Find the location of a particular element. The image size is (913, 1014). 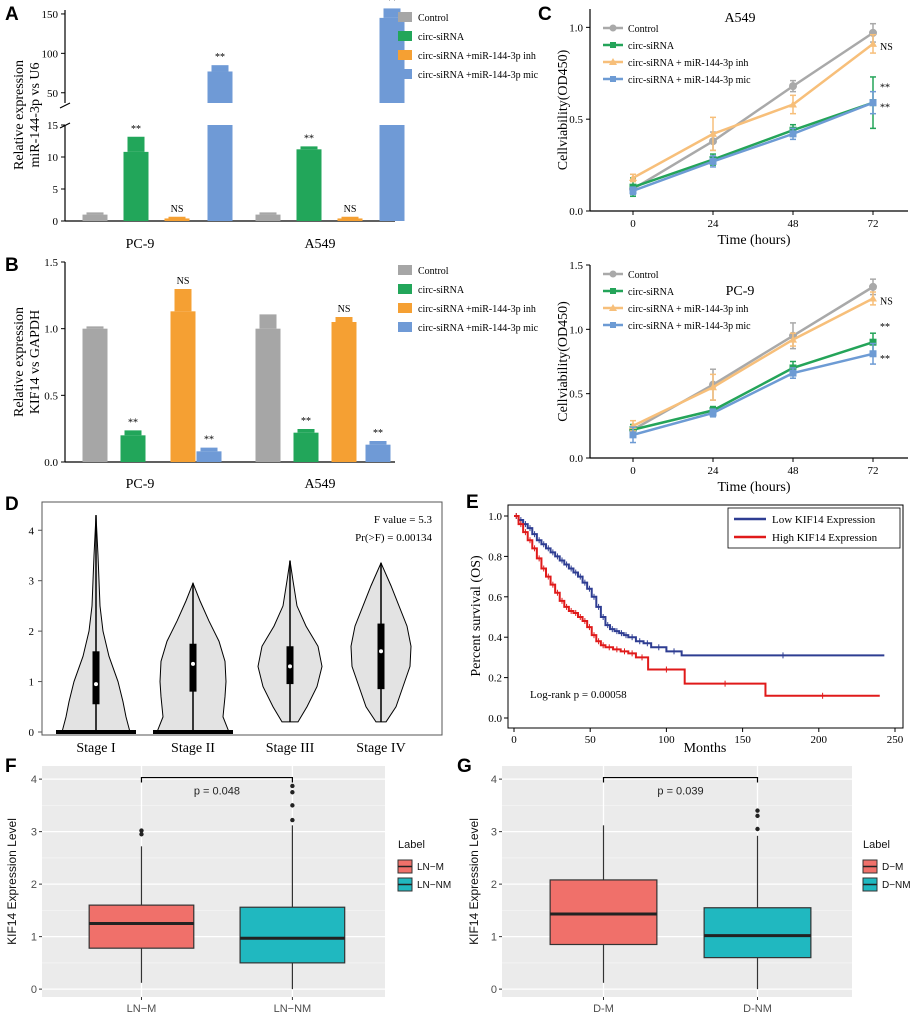

y-tick-label: 0.0 is located at coordinates (51, 463).